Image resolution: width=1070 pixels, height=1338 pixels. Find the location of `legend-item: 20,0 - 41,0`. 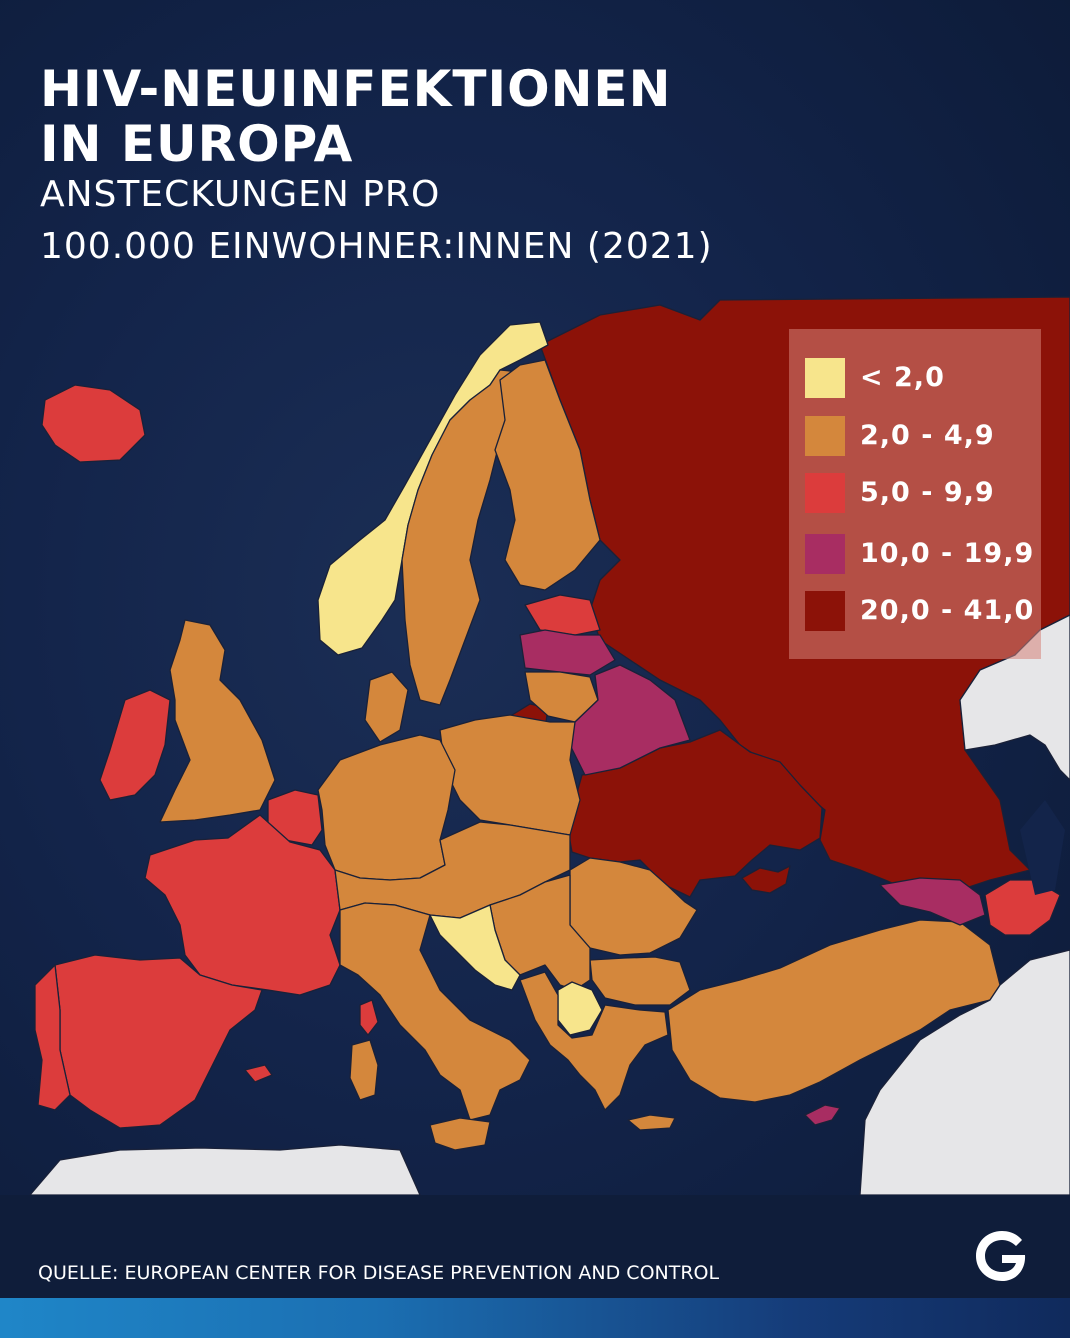

legend-item: 20,0 - 41,0 is located at coordinates (920, 611).